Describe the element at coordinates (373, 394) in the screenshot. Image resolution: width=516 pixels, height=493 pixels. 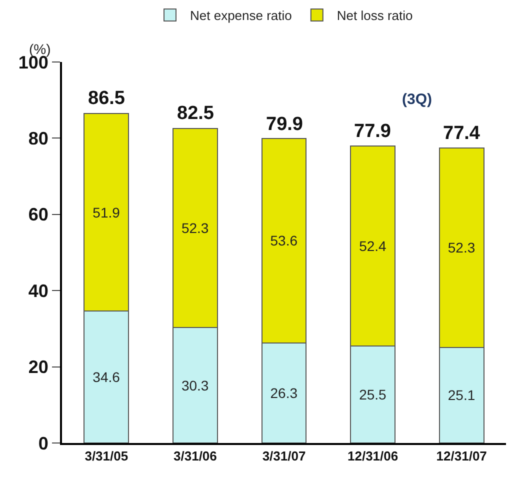
I see `data-label: 25.5` at that location.